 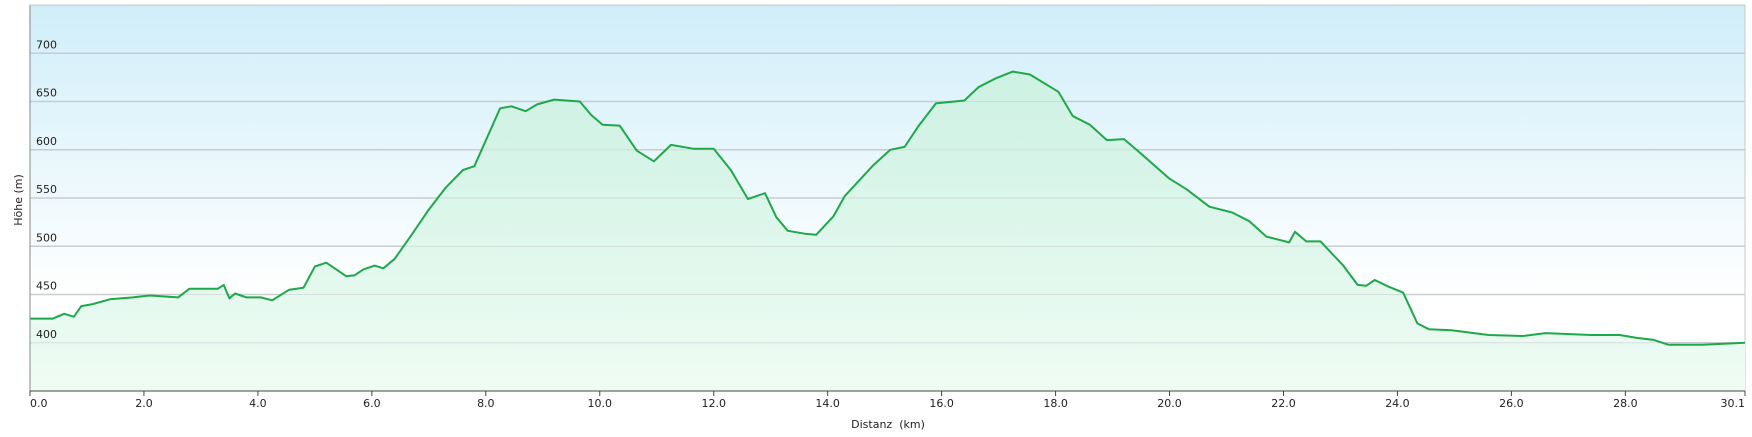 What do you see at coordinates (46, 93) in the screenshot?
I see `y-tick-label: 650` at bounding box center [46, 93].